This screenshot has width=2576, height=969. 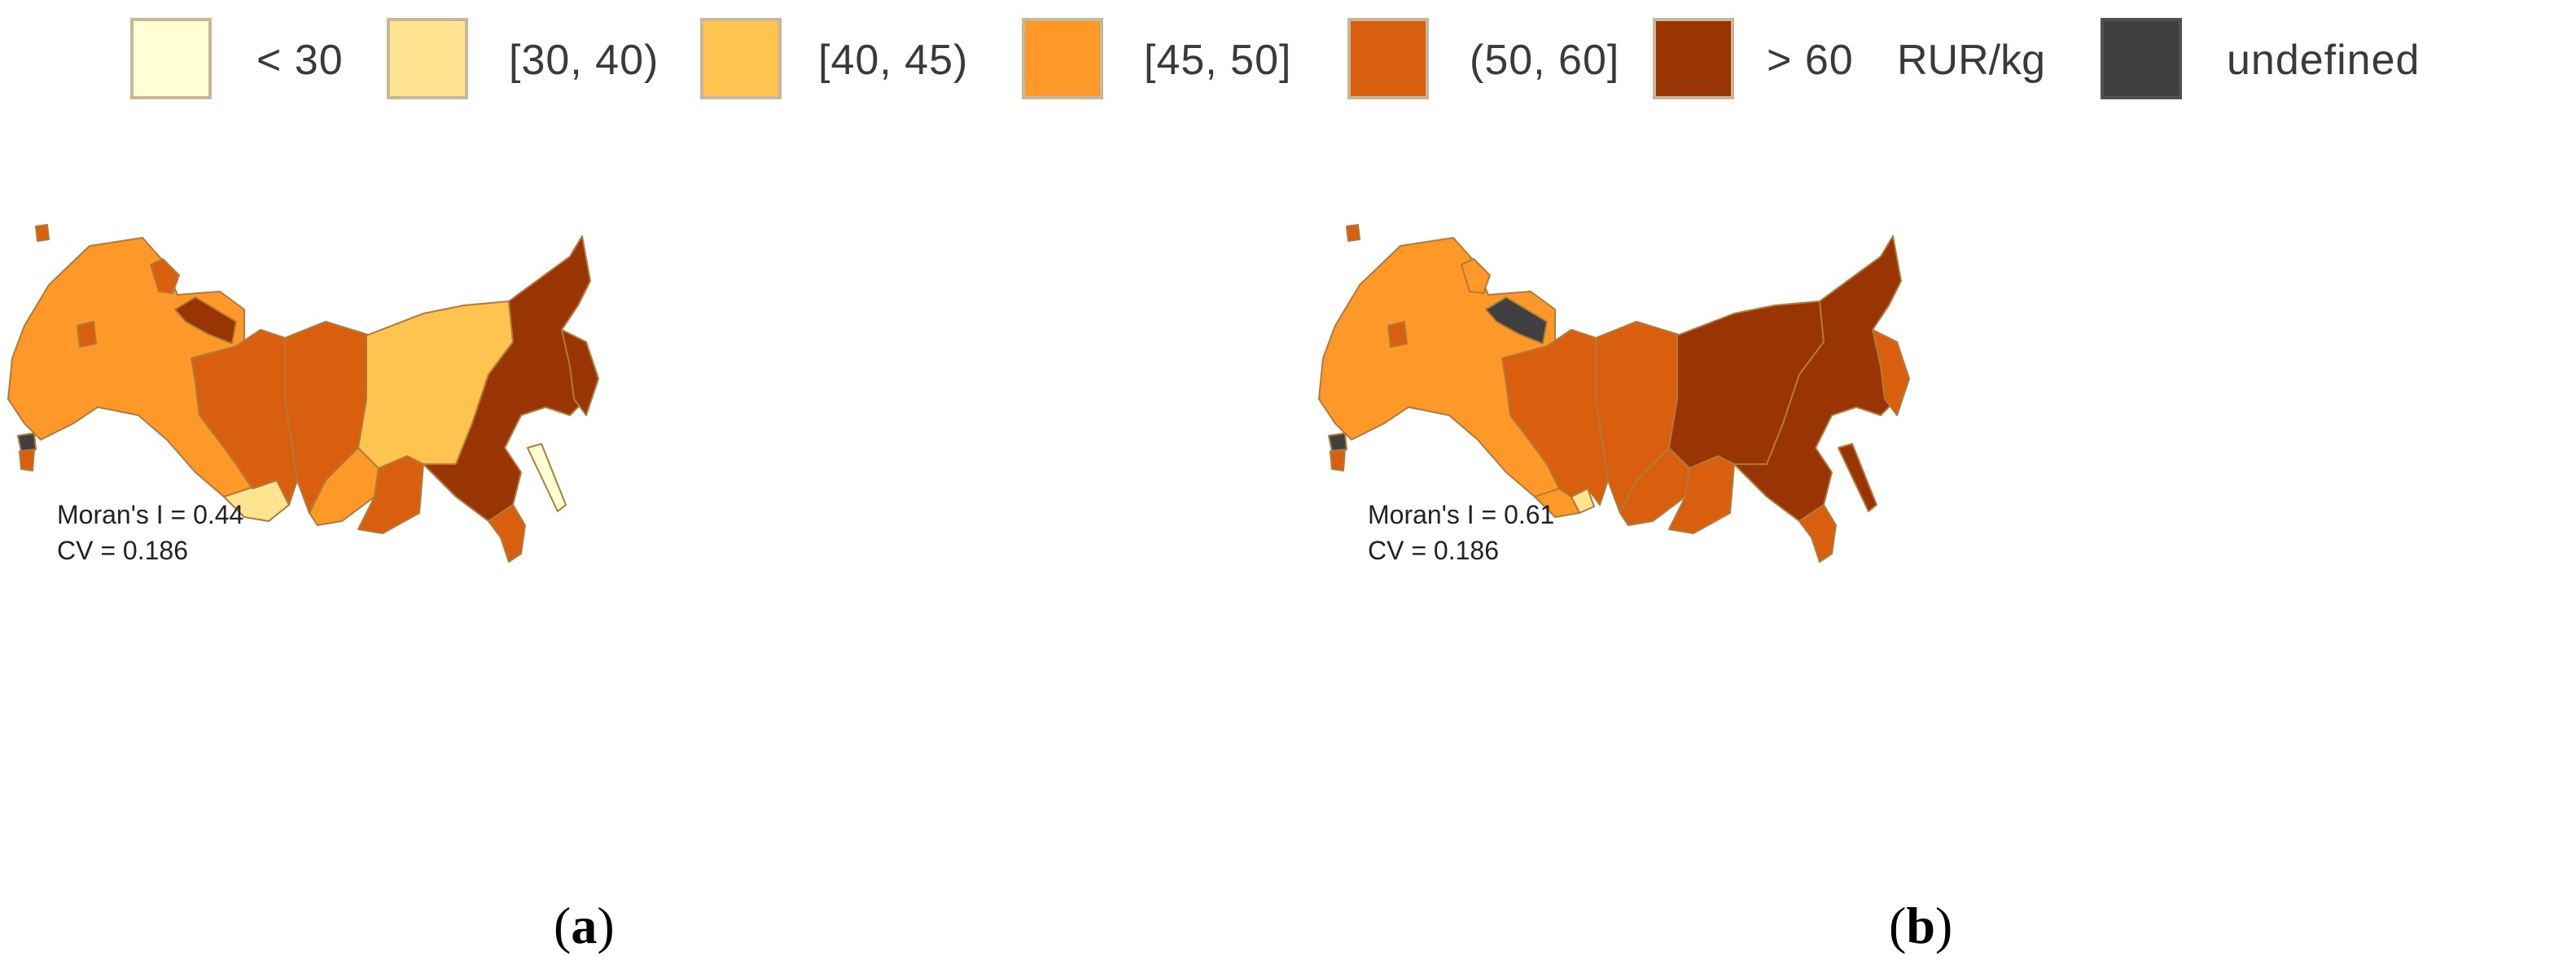 I want to click on caption-a: (a), so click(x=584, y=925).